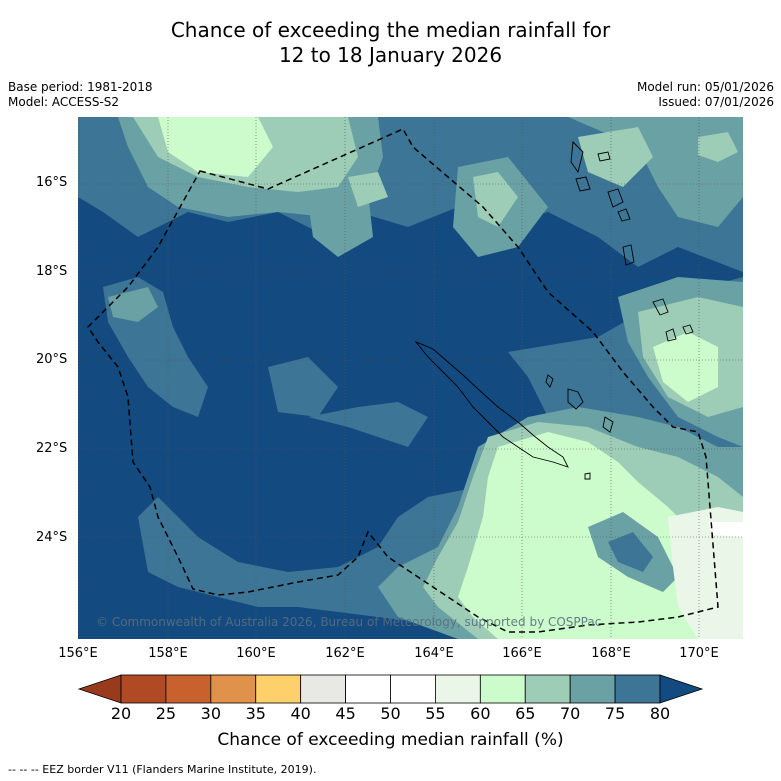 The width and height of the screenshot is (781, 781). What do you see at coordinates (52, 359) in the screenshot?
I see `lat-label-20s: 20°S` at bounding box center [52, 359].